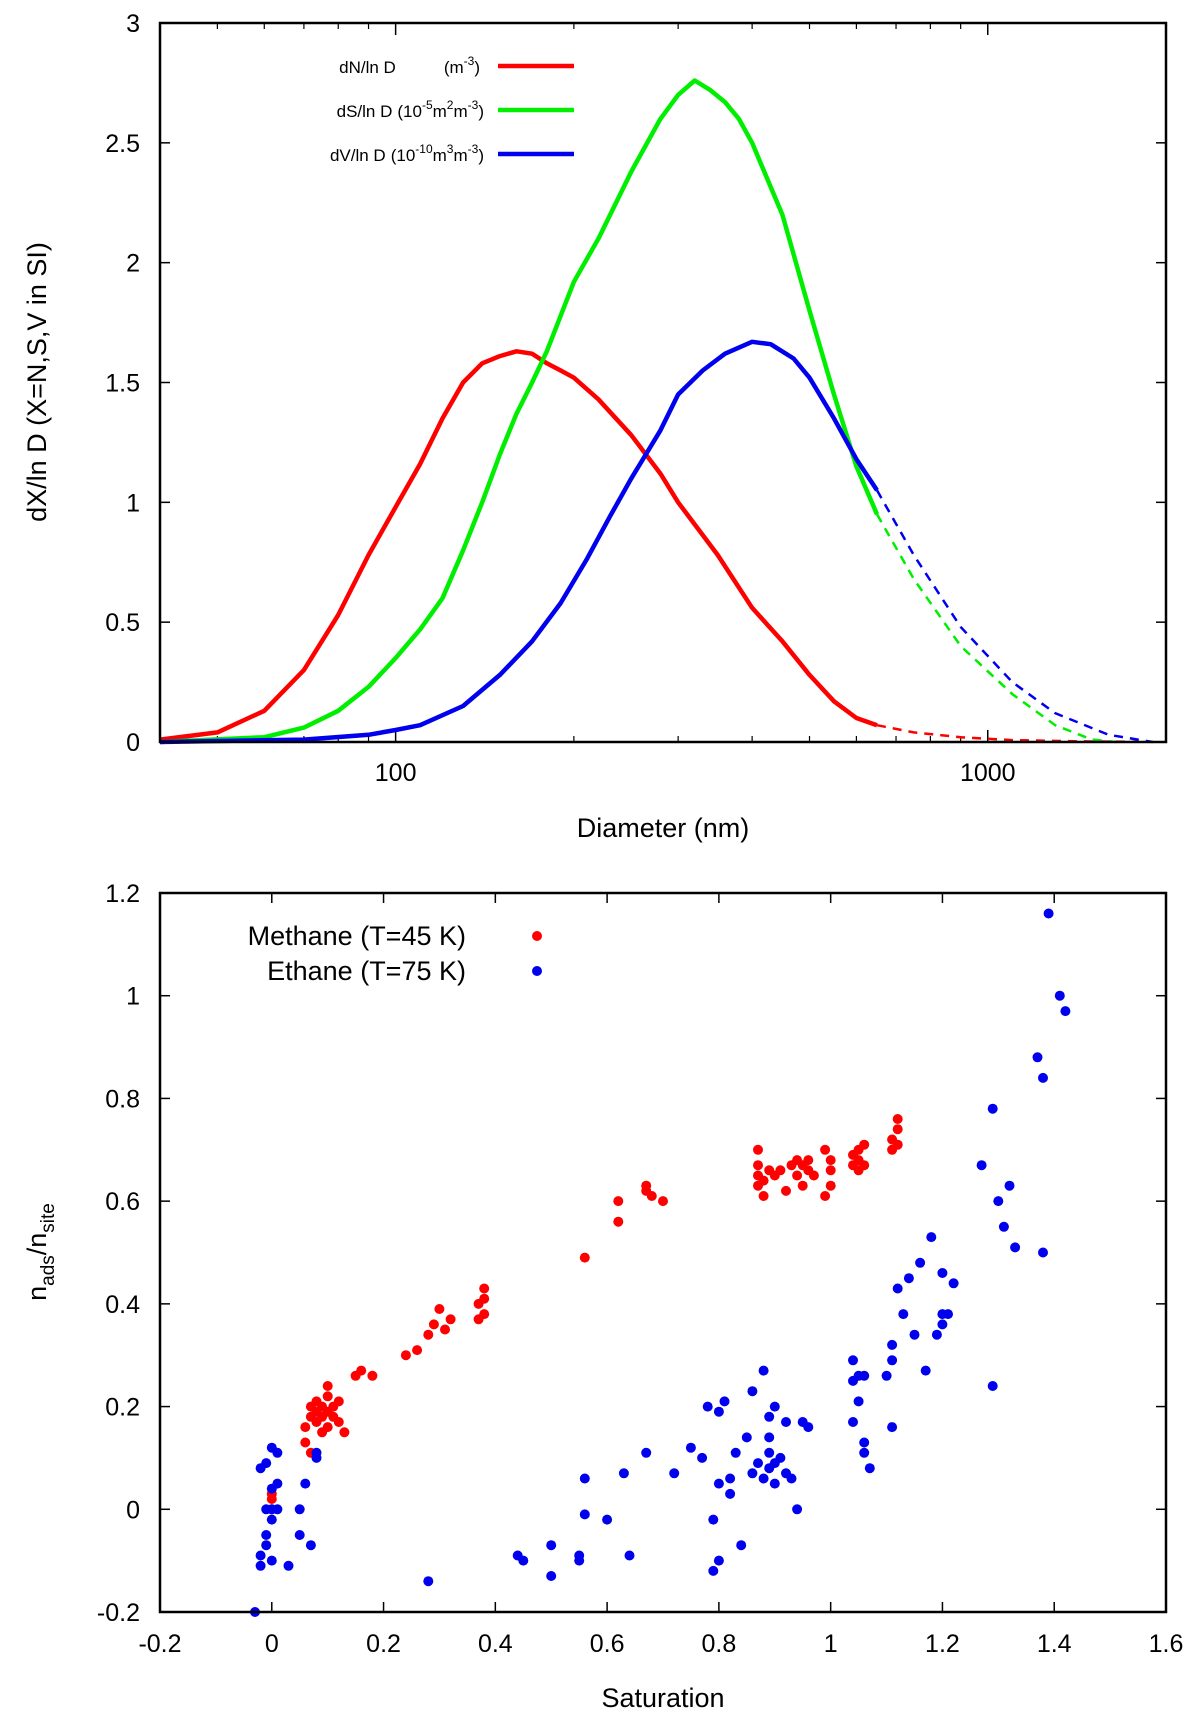  What do you see at coordinates (662, 1698) in the screenshot?
I see `bottom-x-axis-label: Saturation` at bounding box center [662, 1698].